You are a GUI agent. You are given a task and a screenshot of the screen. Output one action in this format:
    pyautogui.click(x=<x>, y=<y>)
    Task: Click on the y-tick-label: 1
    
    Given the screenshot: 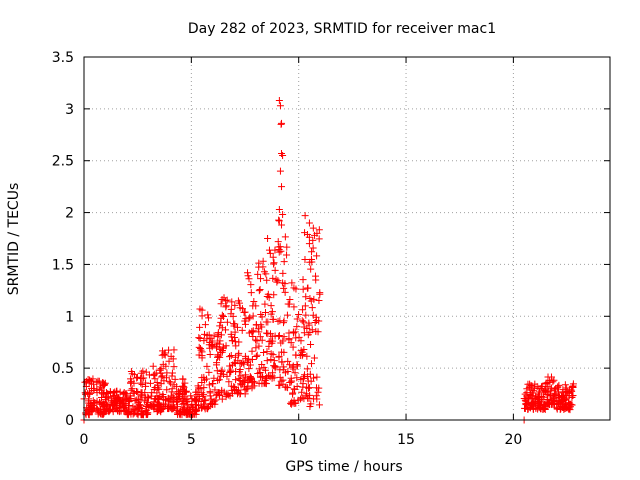 What is the action you would take?
    pyautogui.click(x=69, y=317)
    